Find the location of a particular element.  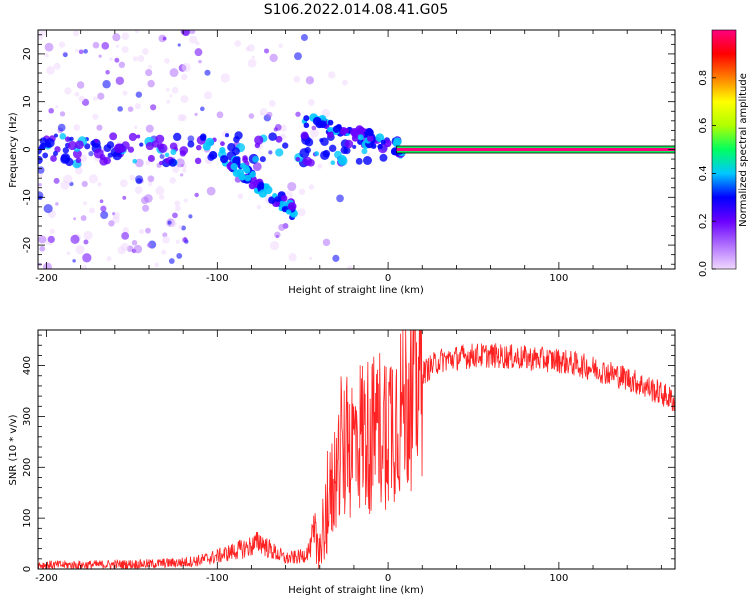

colorbar-tick-label: 0.6 is located at coordinates (703, 126).